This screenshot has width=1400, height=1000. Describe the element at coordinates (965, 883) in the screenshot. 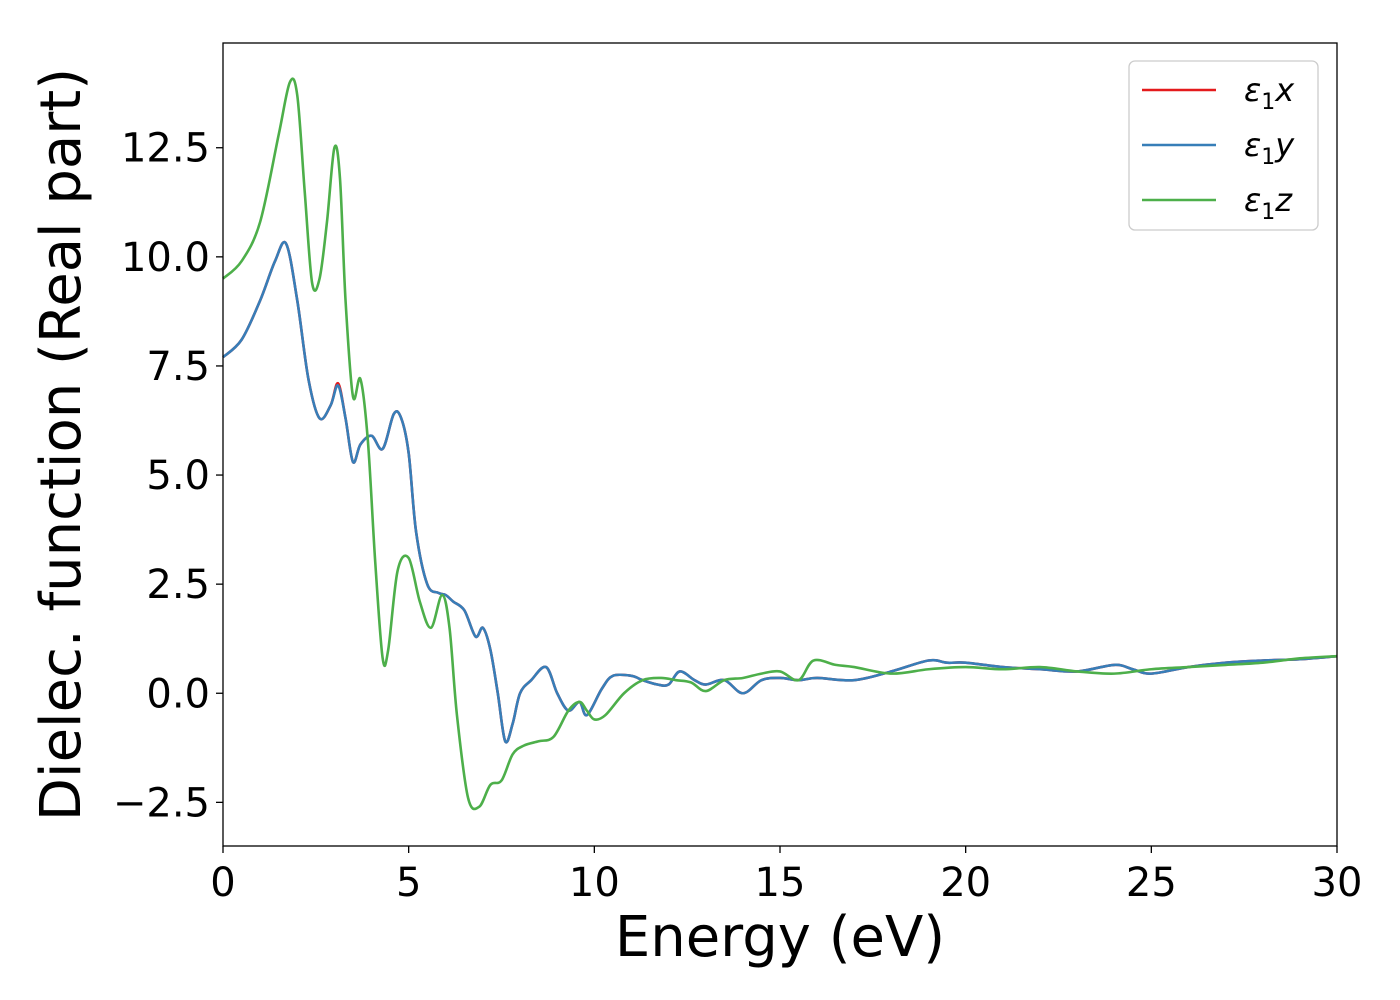

I see `x-tick-label: 20` at that location.